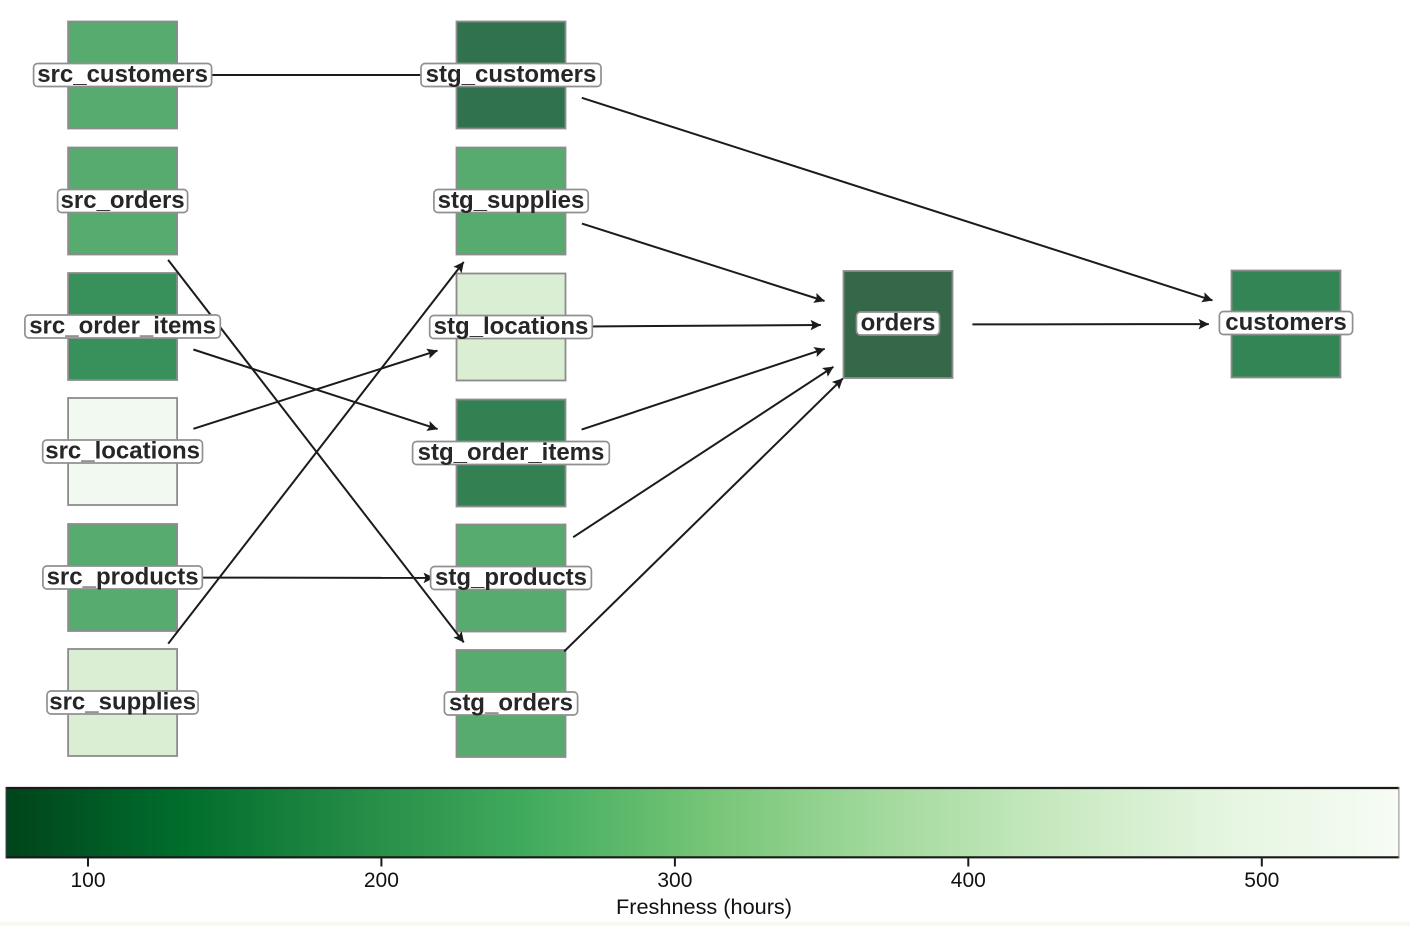 The image size is (1410, 926). What do you see at coordinates (511, 703) in the screenshot?
I see `svg-text: stg_orders` at bounding box center [511, 703].